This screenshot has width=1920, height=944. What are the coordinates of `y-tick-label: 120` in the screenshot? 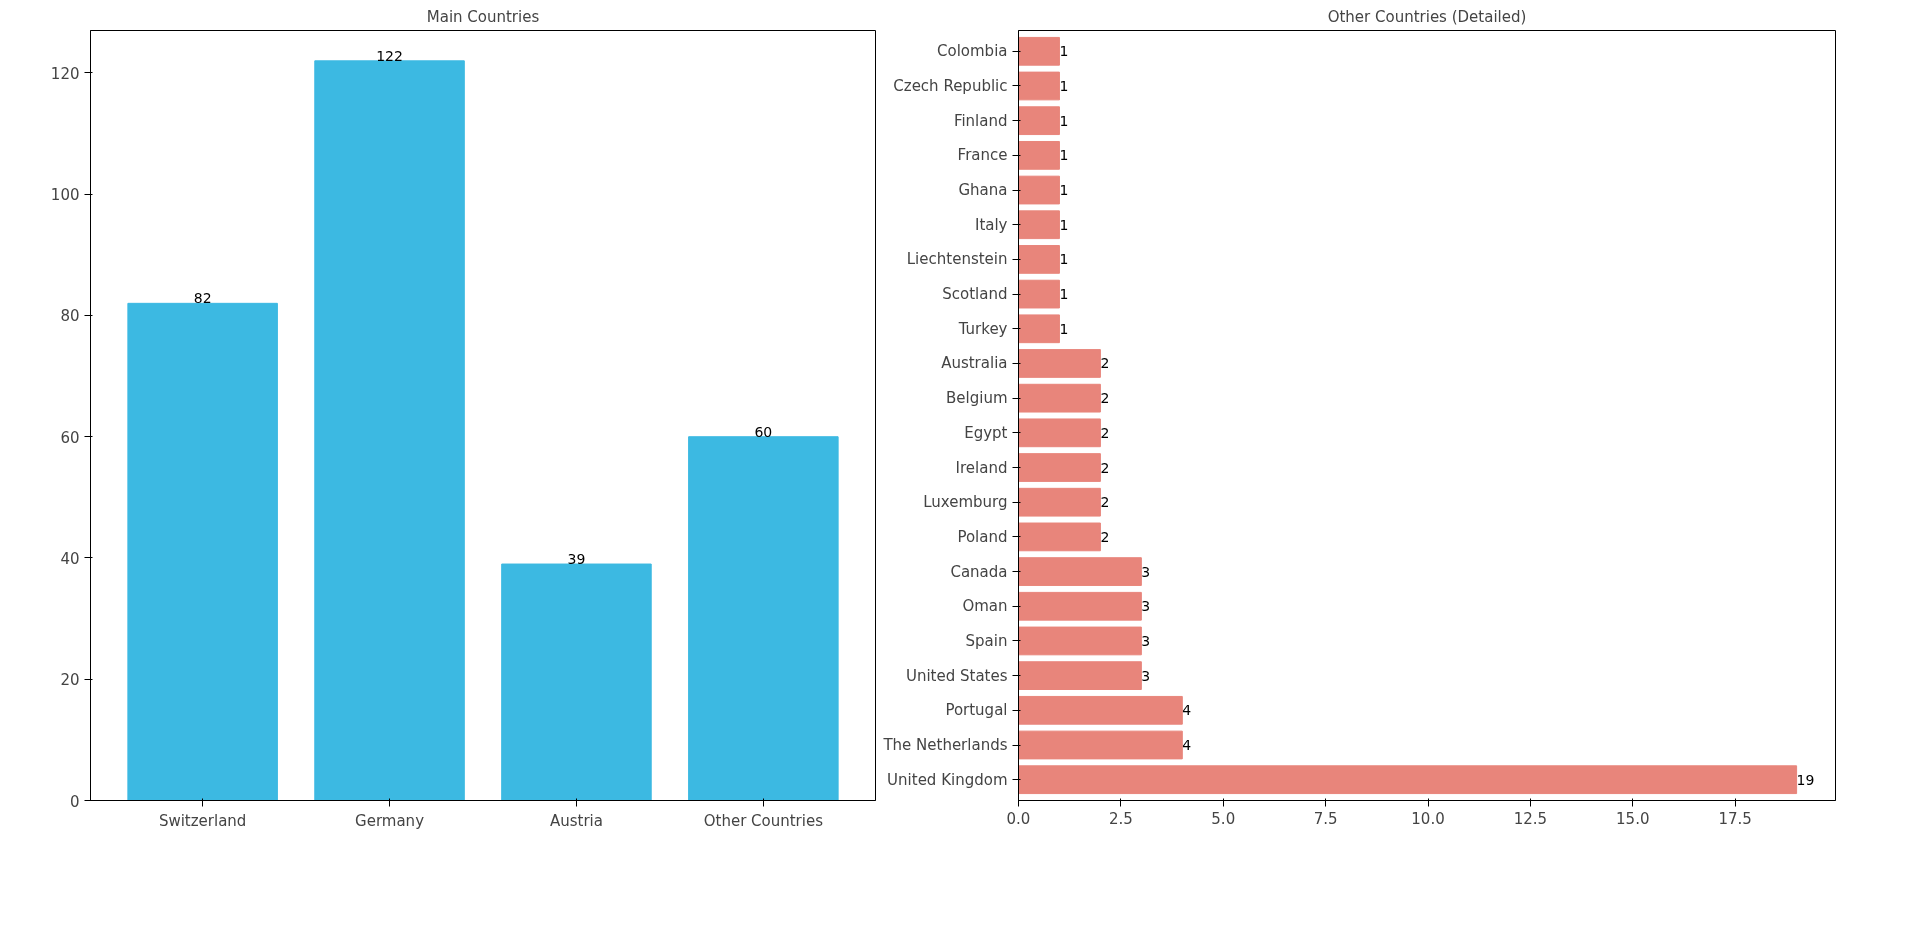 It's located at (65, 73).